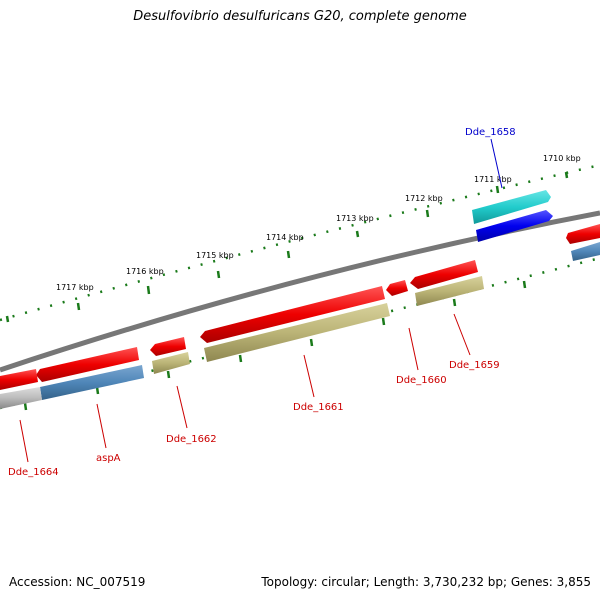  I want to click on cds-aspa, so click(87, 364).